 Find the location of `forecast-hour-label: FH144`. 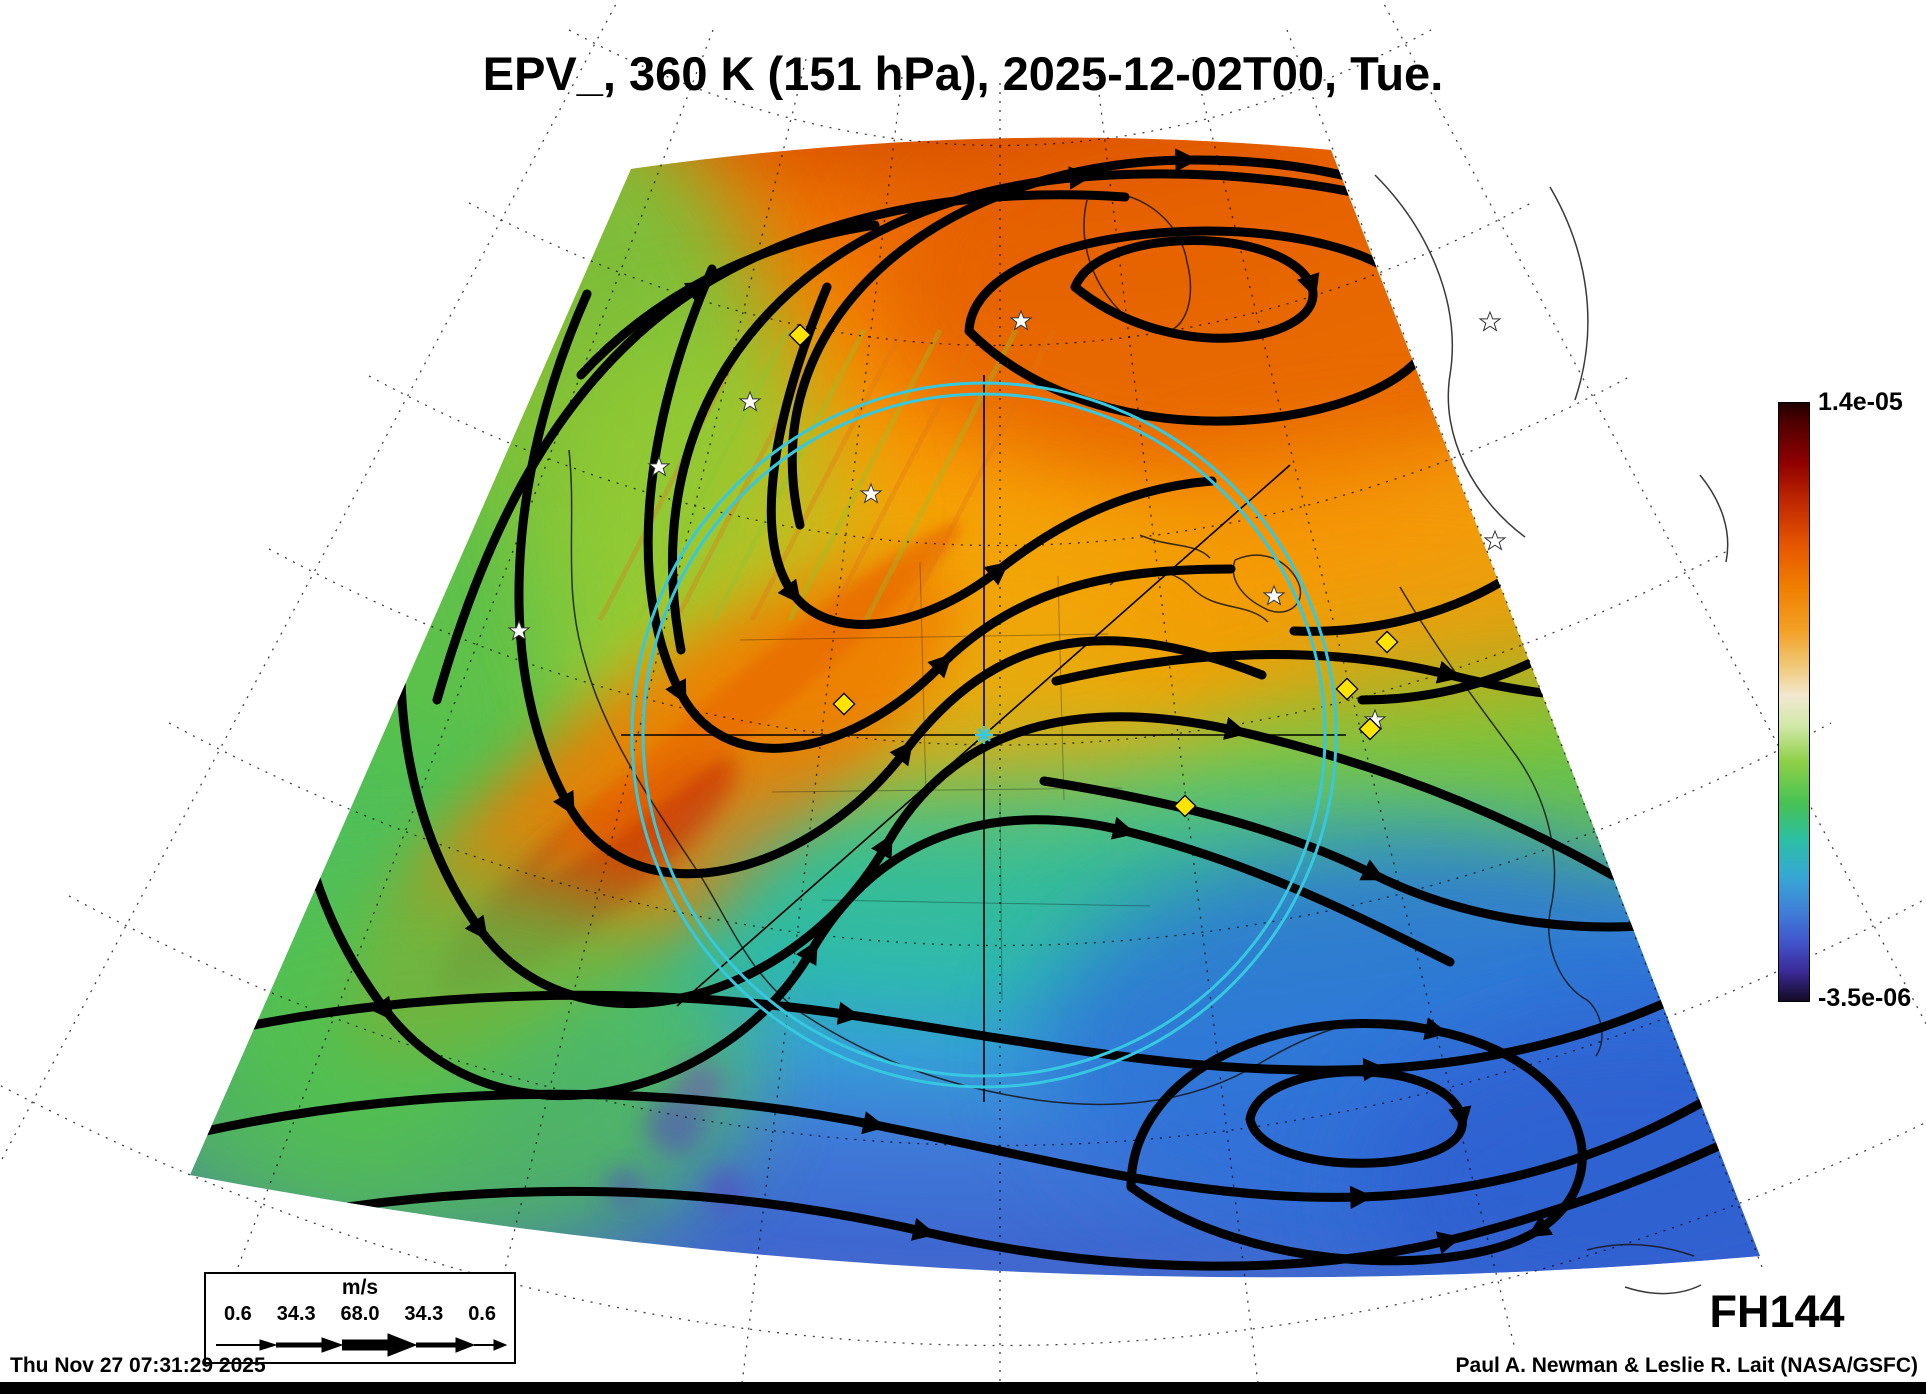

forecast-hour-label: FH144 is located at coordinates (1777, 1311).